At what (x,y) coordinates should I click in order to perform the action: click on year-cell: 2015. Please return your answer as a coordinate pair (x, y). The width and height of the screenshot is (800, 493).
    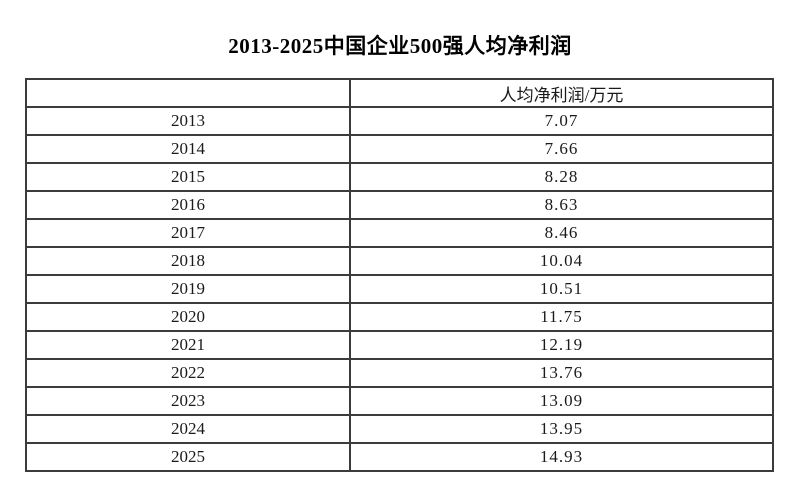
    Looking at the image, I should click on (188, 177).